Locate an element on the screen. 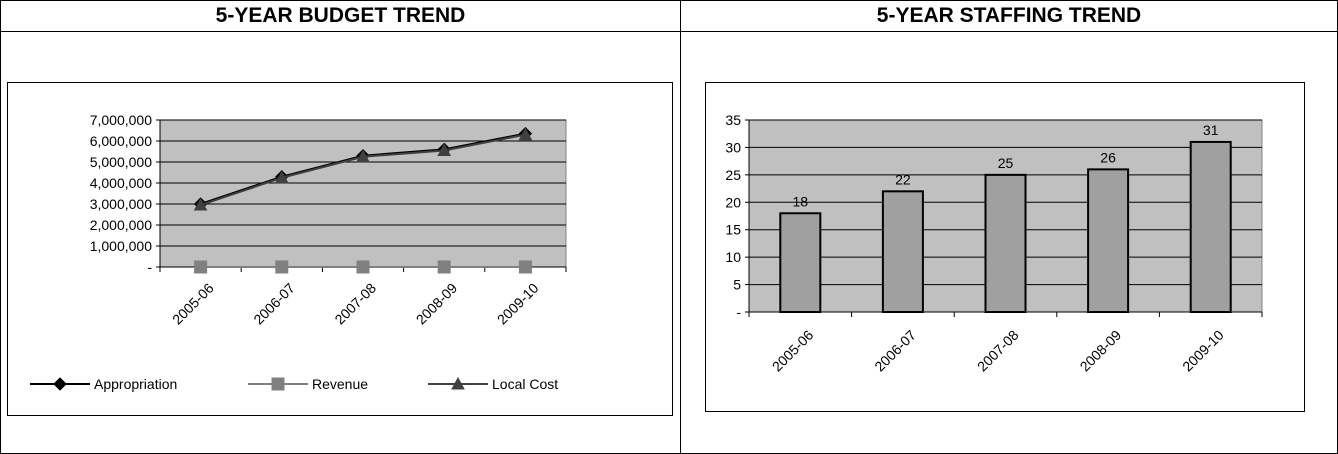 Image resolution: width=1338 pixels, height=454 pixels. staffing-ytick-label: 10 is located at coordinates (733, 257).